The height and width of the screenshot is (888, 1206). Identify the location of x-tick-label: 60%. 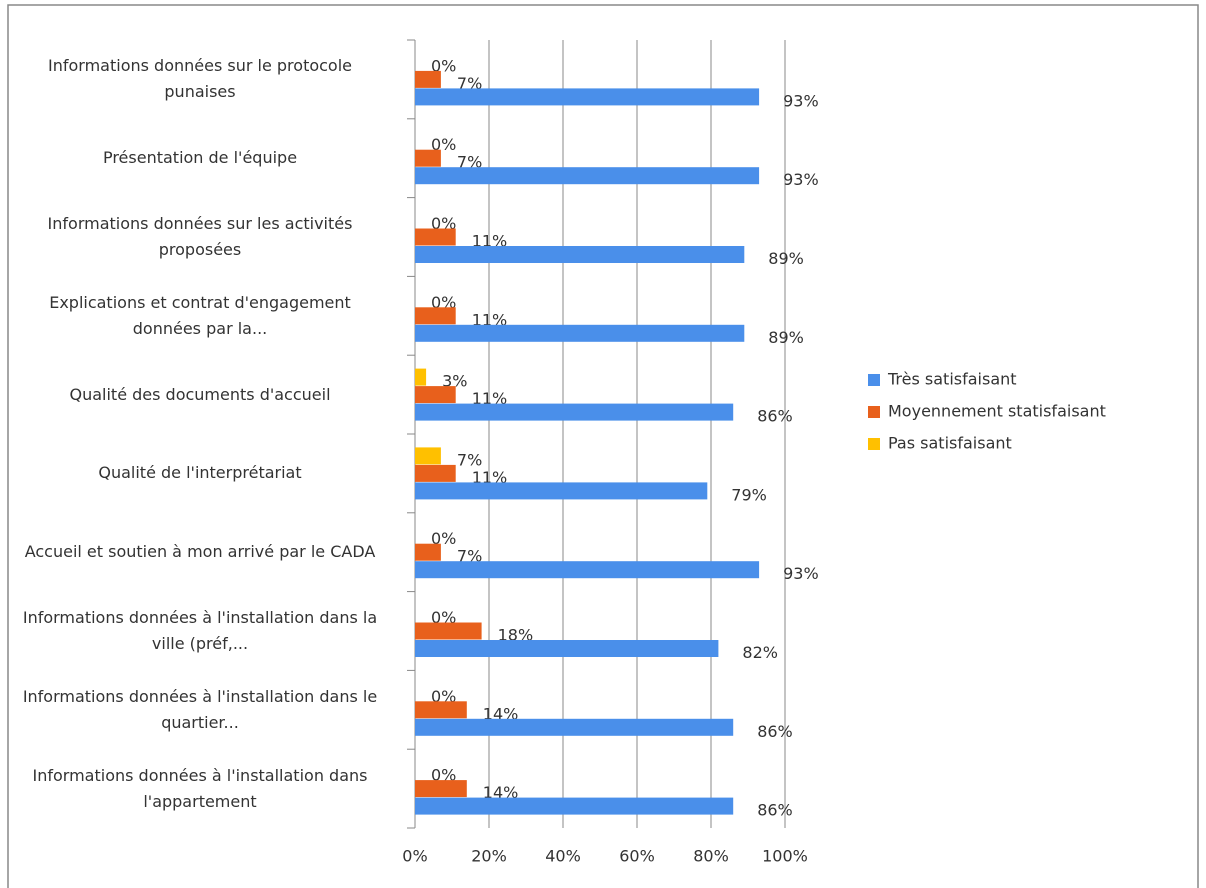
(637, 856).